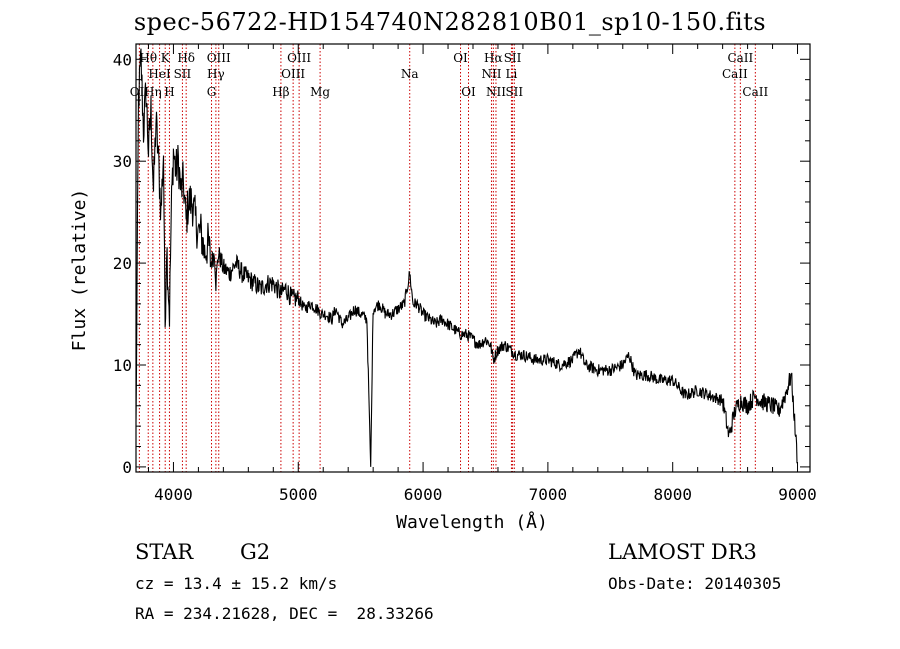 Image resolution: width=900 pixels, height=649 pixels. Describe the element at coordinates (797, 494) in the screenshot. I see `x-tick-label: 9000` at that location.